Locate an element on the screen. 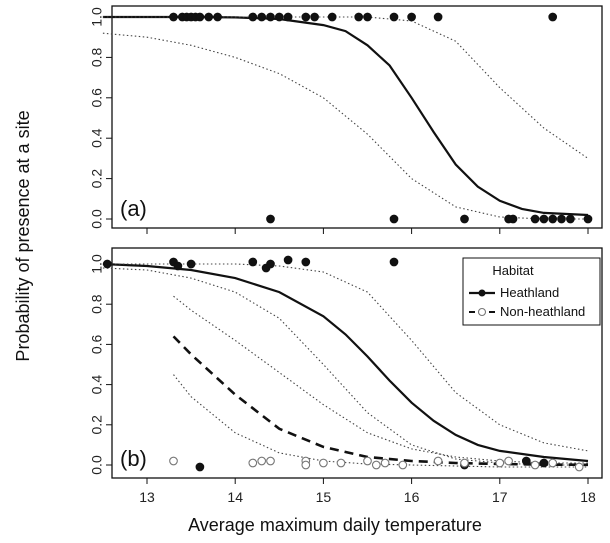 This screenshot has height=543, width=610. panel-label: (b) is located at coordinates (133, 458).